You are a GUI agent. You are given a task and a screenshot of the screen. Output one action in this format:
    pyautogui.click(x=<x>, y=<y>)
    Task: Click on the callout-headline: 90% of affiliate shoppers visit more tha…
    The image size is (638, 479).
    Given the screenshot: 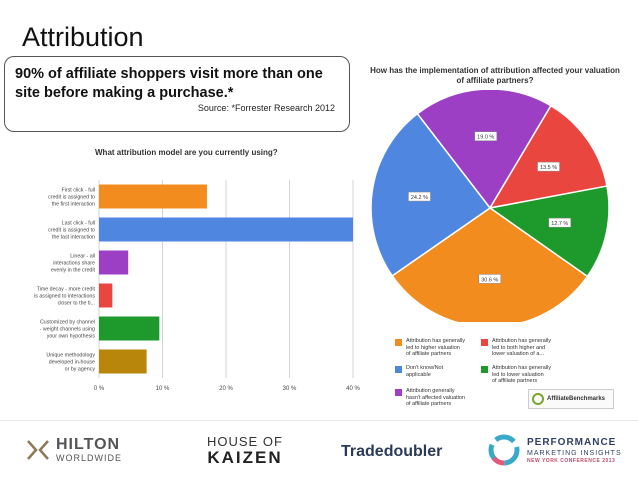 What is the action you would take?
    pyautogui.click(x=169, y=83)
    